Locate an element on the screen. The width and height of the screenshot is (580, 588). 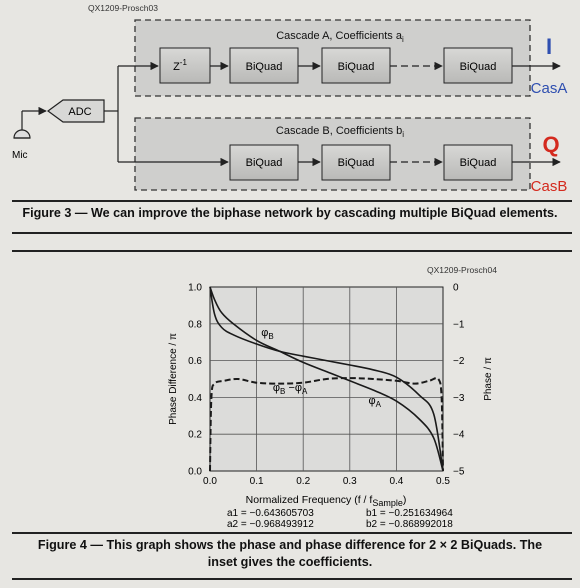
figure3-rule-top is located at coordinates (292, 201).